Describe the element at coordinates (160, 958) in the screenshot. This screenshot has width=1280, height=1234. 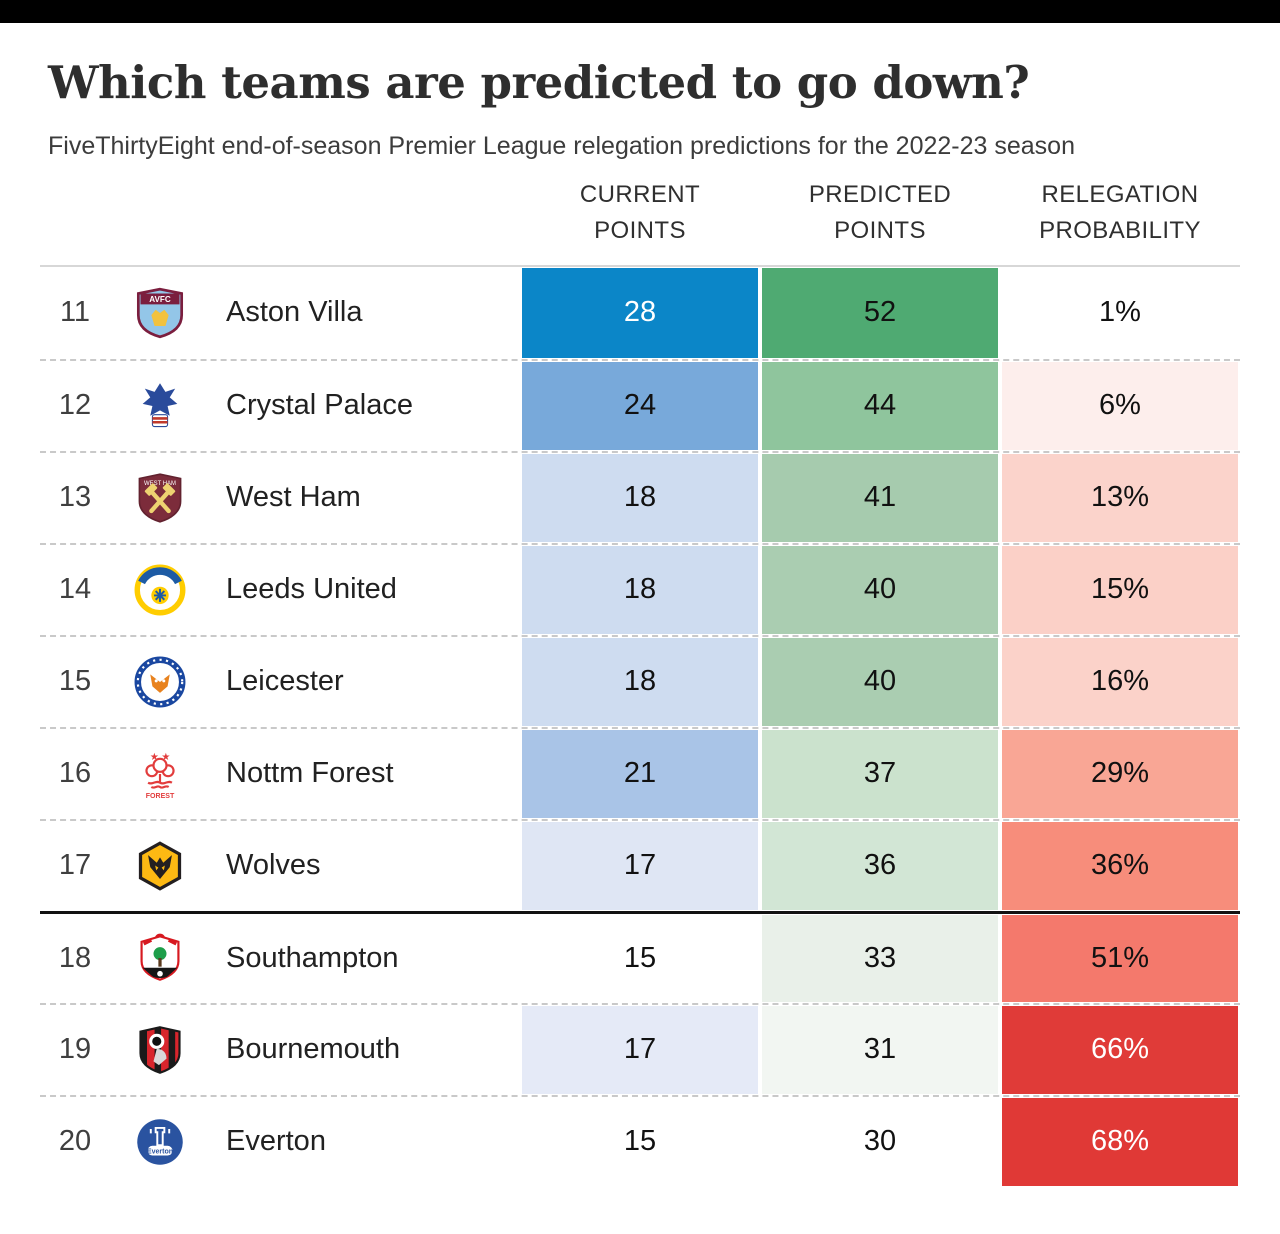
I see `southampton-crest-icon` at that location.